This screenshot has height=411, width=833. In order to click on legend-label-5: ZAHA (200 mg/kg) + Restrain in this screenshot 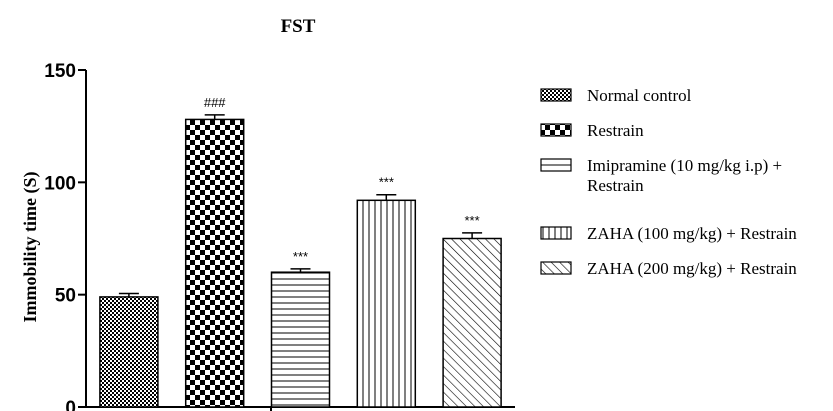, I will do `click(692, 268)`.